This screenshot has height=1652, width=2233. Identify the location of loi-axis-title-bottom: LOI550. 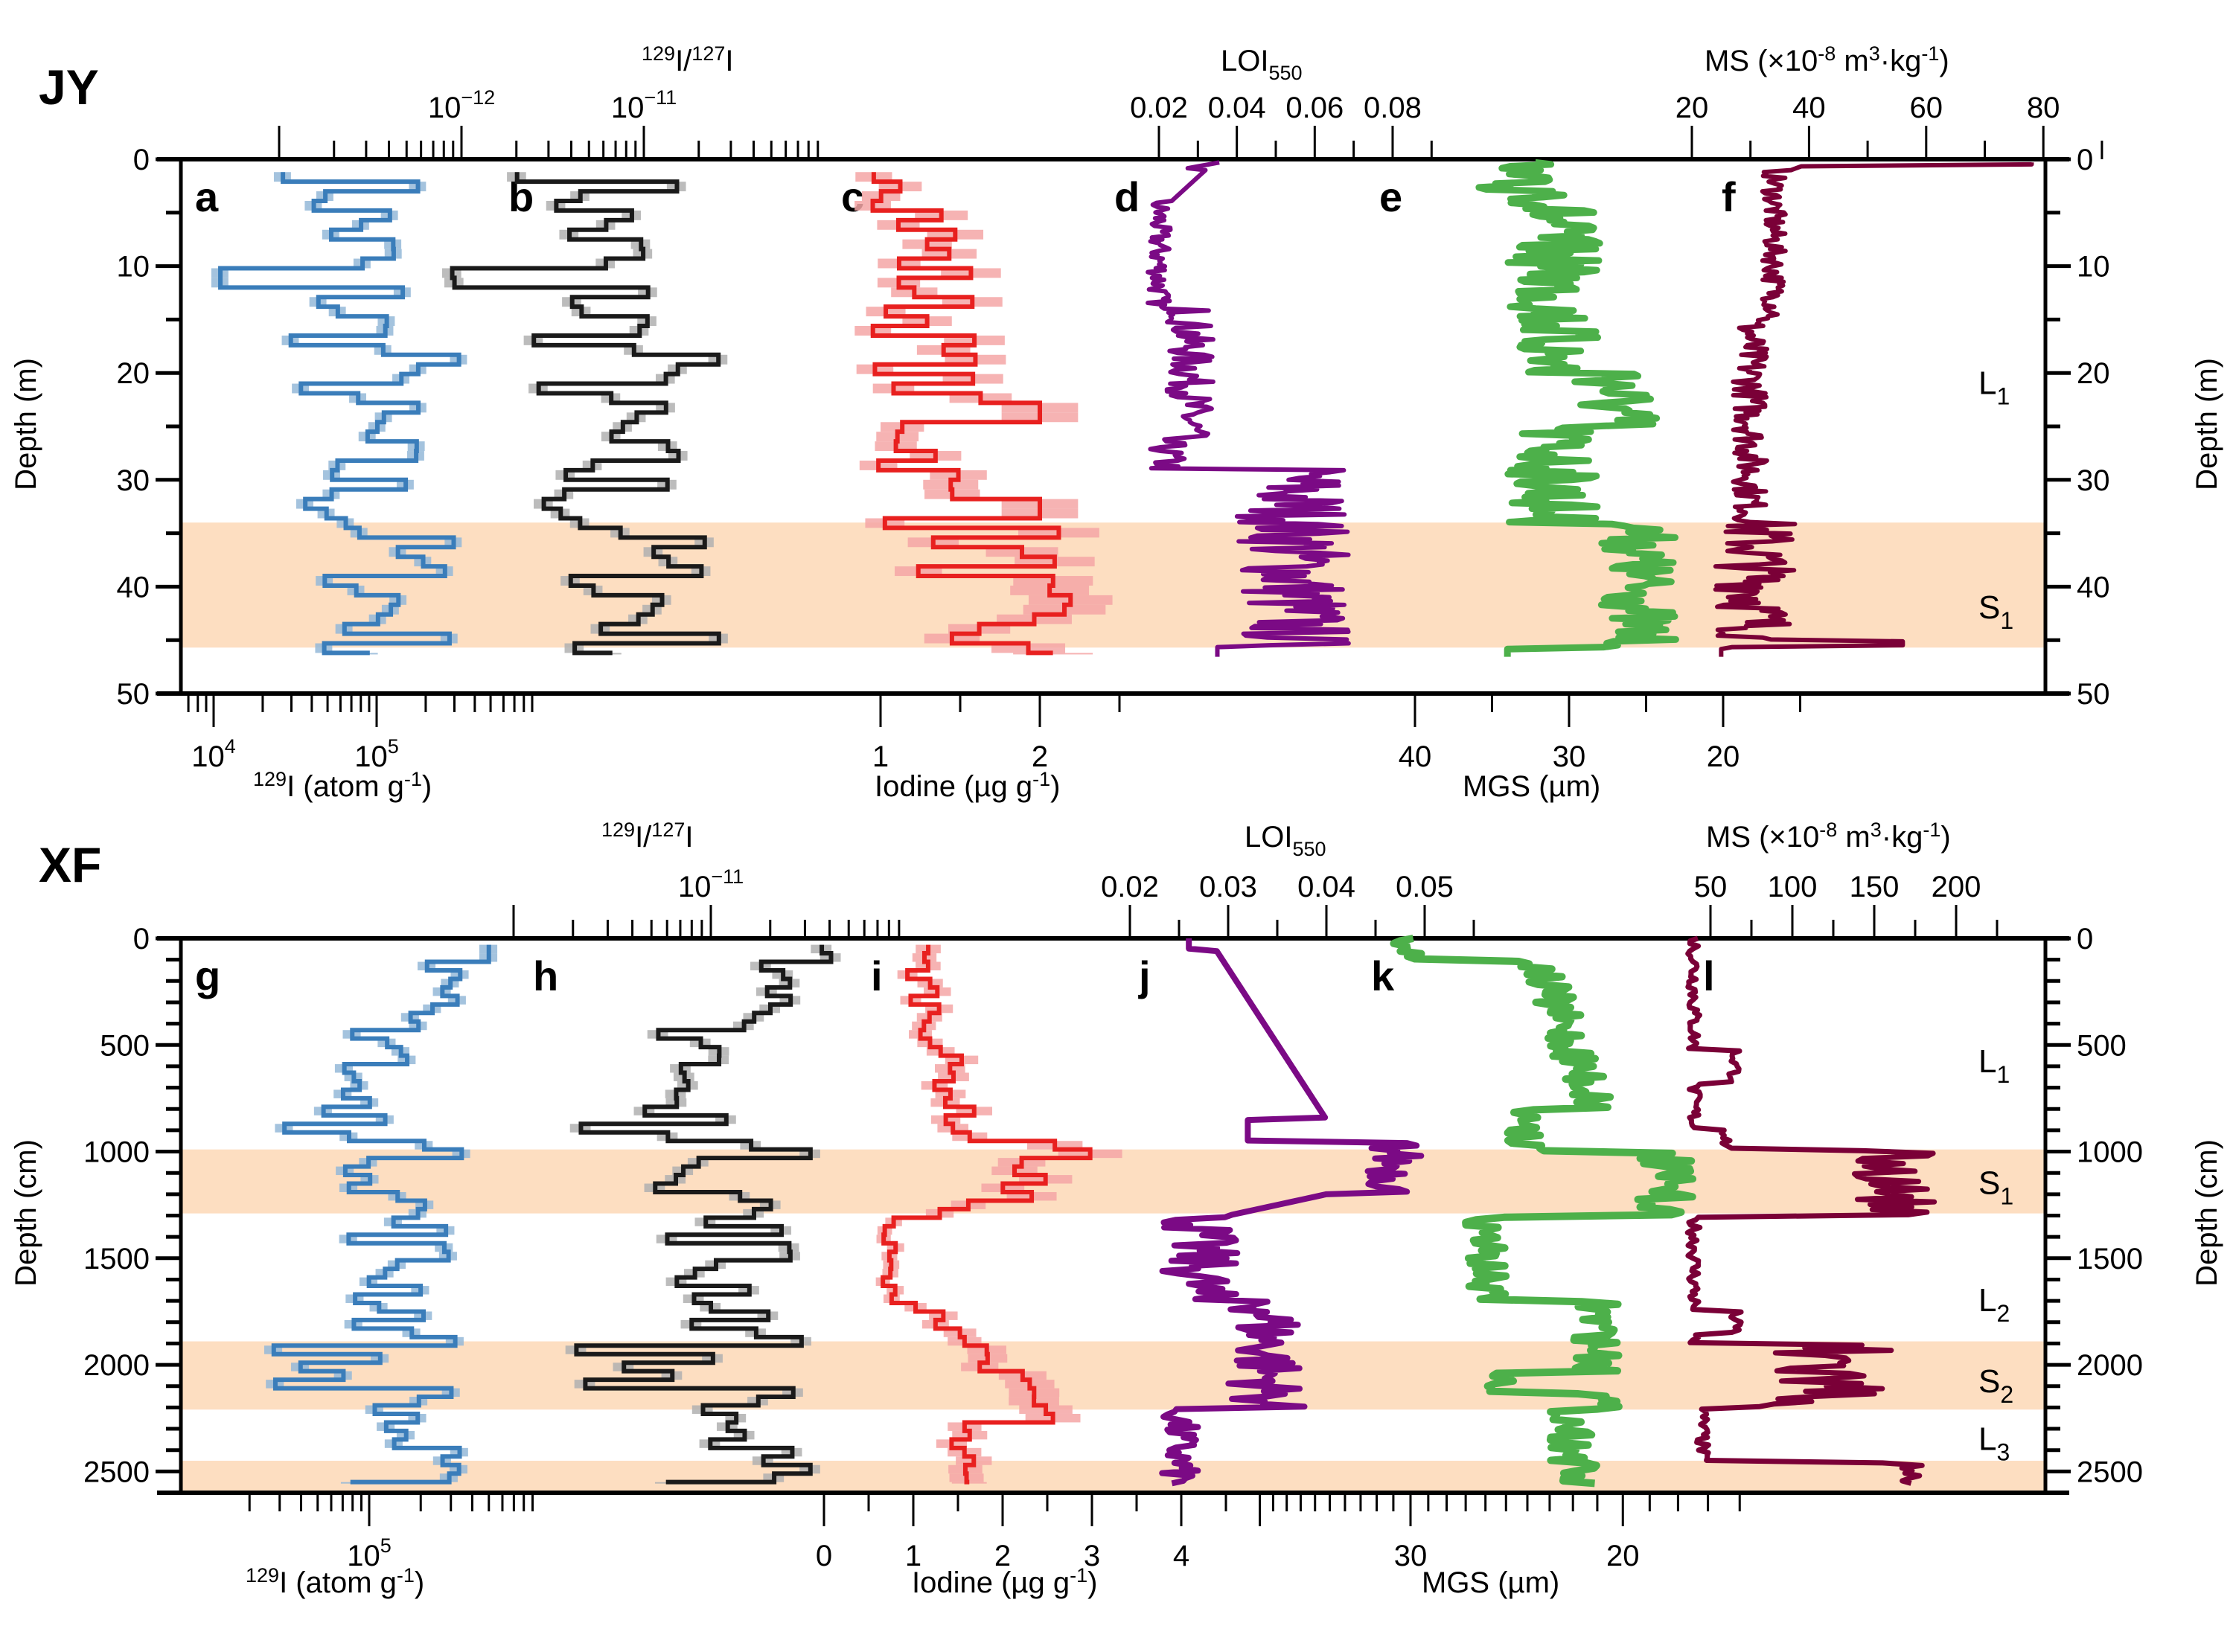
(1285, 840).